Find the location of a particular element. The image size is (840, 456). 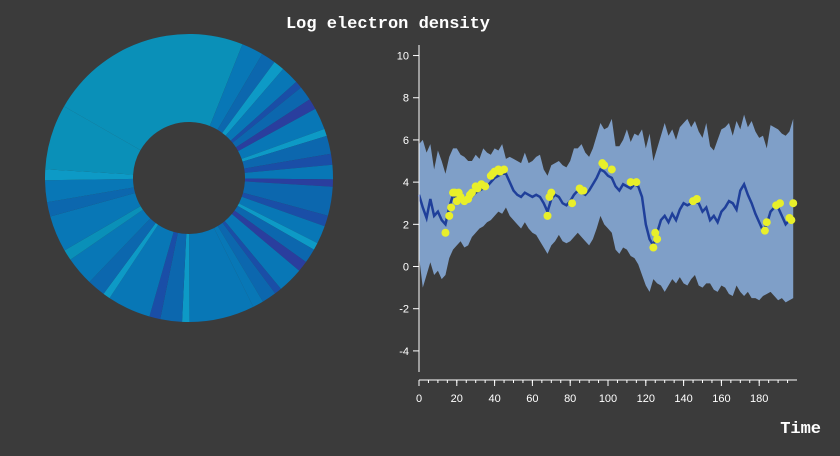

y-tick-label: 10 is located at coordinates (403, 57).